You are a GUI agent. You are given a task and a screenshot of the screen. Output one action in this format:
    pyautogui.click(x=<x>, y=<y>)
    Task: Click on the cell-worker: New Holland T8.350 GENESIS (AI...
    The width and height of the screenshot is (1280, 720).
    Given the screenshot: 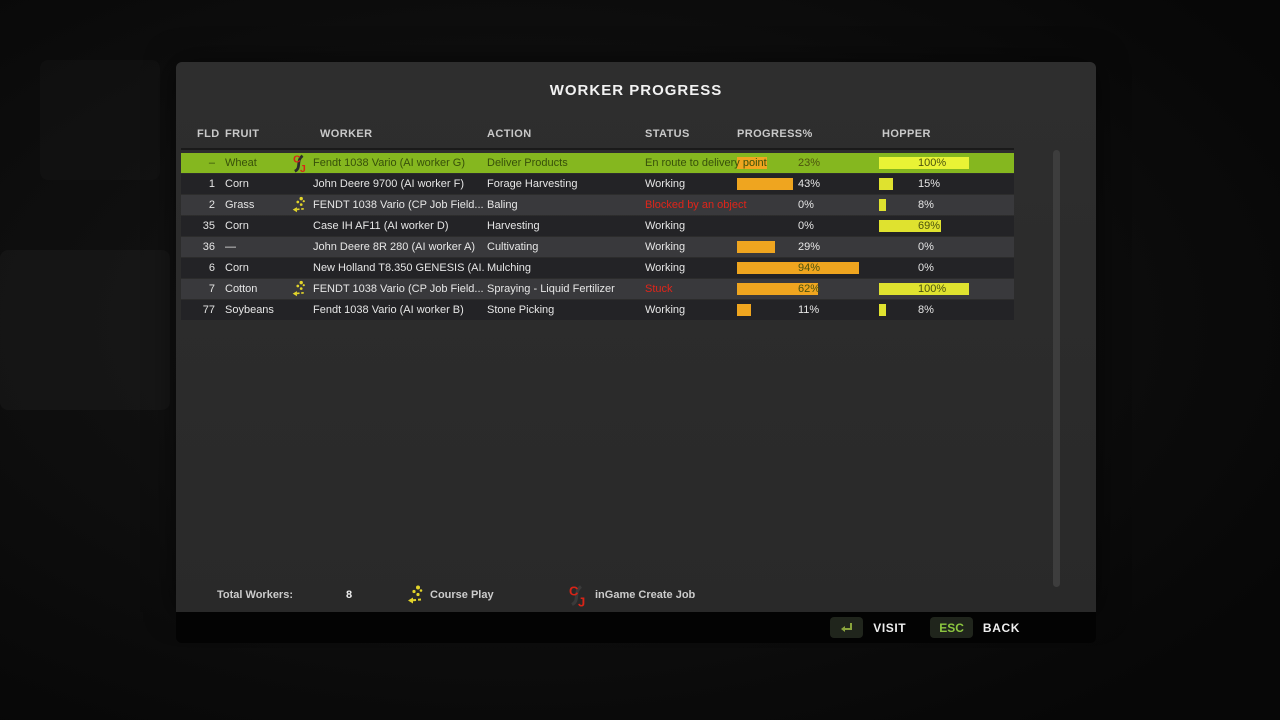 What is the action you would take?
    pyautogui.click(x=399, y=268)
    